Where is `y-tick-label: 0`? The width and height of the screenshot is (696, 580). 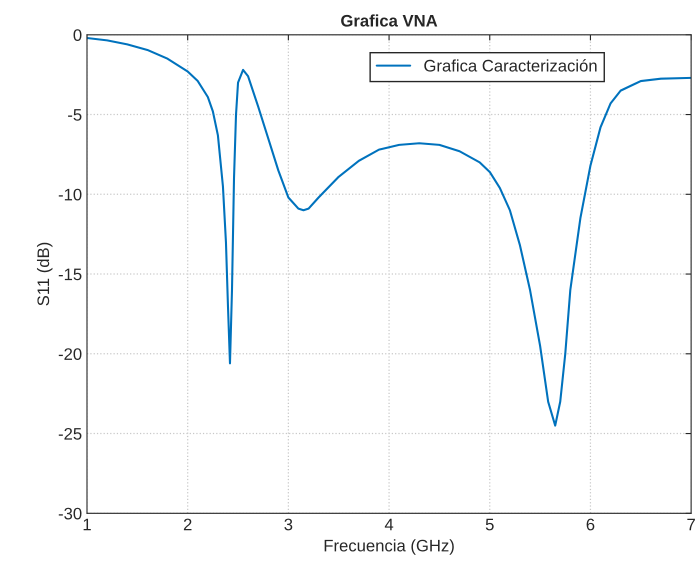 y-tick-label: 0 is located at coordinates (78, 35).